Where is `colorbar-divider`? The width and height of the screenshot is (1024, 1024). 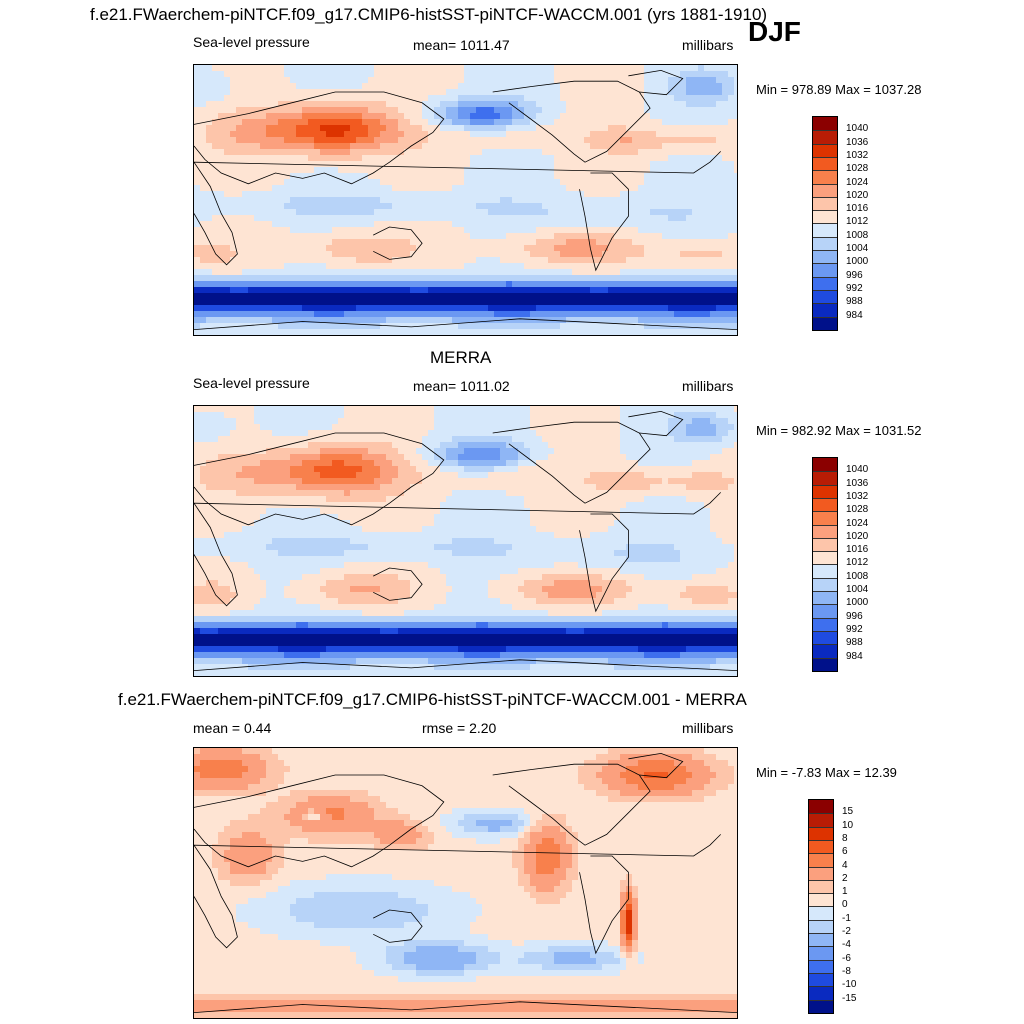
colorbar-divider is located at coordinates (825, 277).